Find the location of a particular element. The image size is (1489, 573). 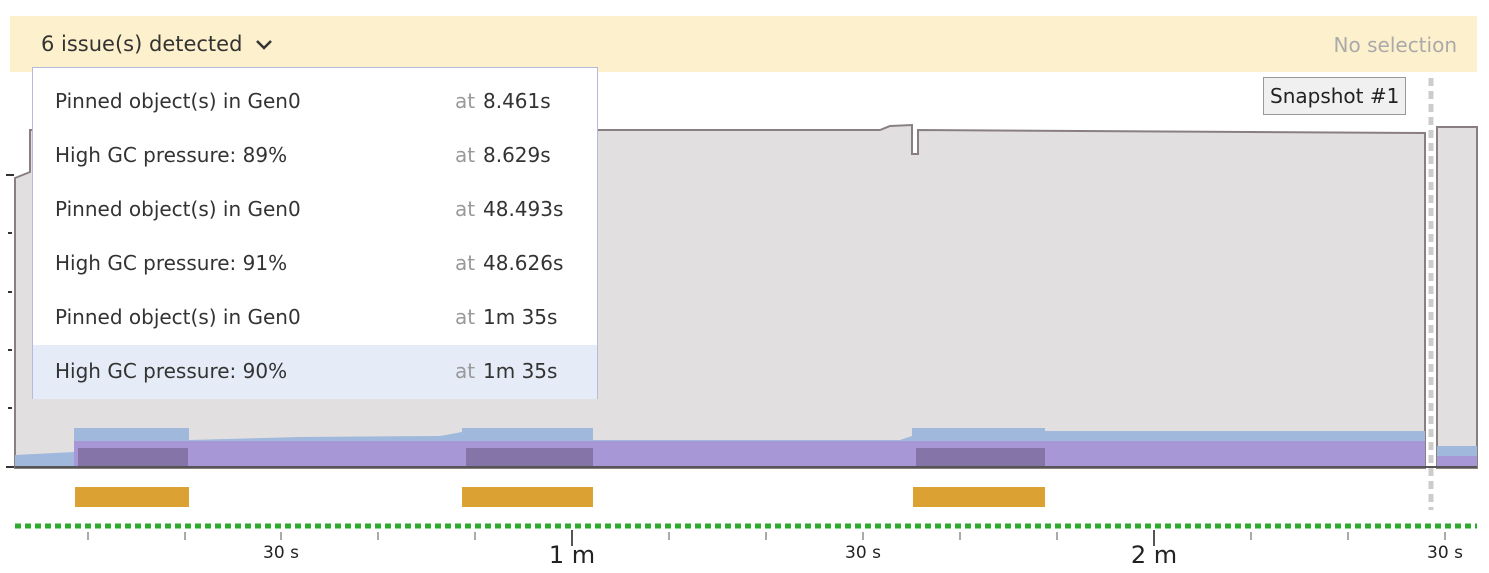

selection-status: No selection is located at coordinates (1395, 45).